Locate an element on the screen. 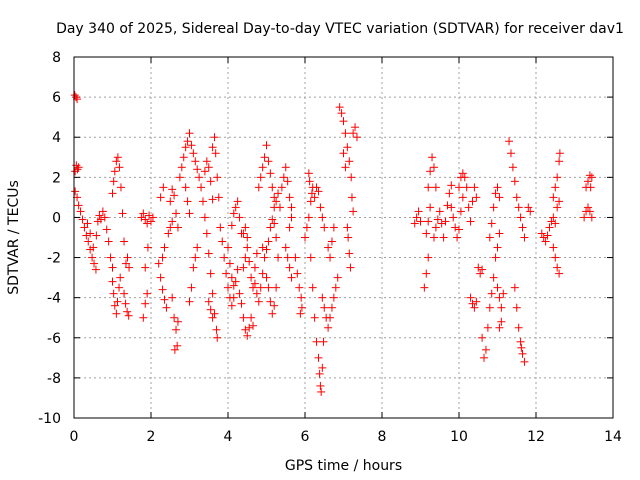 The image size is (640, 480). x-tick-label: 8 is located at coordinates (382, 437).